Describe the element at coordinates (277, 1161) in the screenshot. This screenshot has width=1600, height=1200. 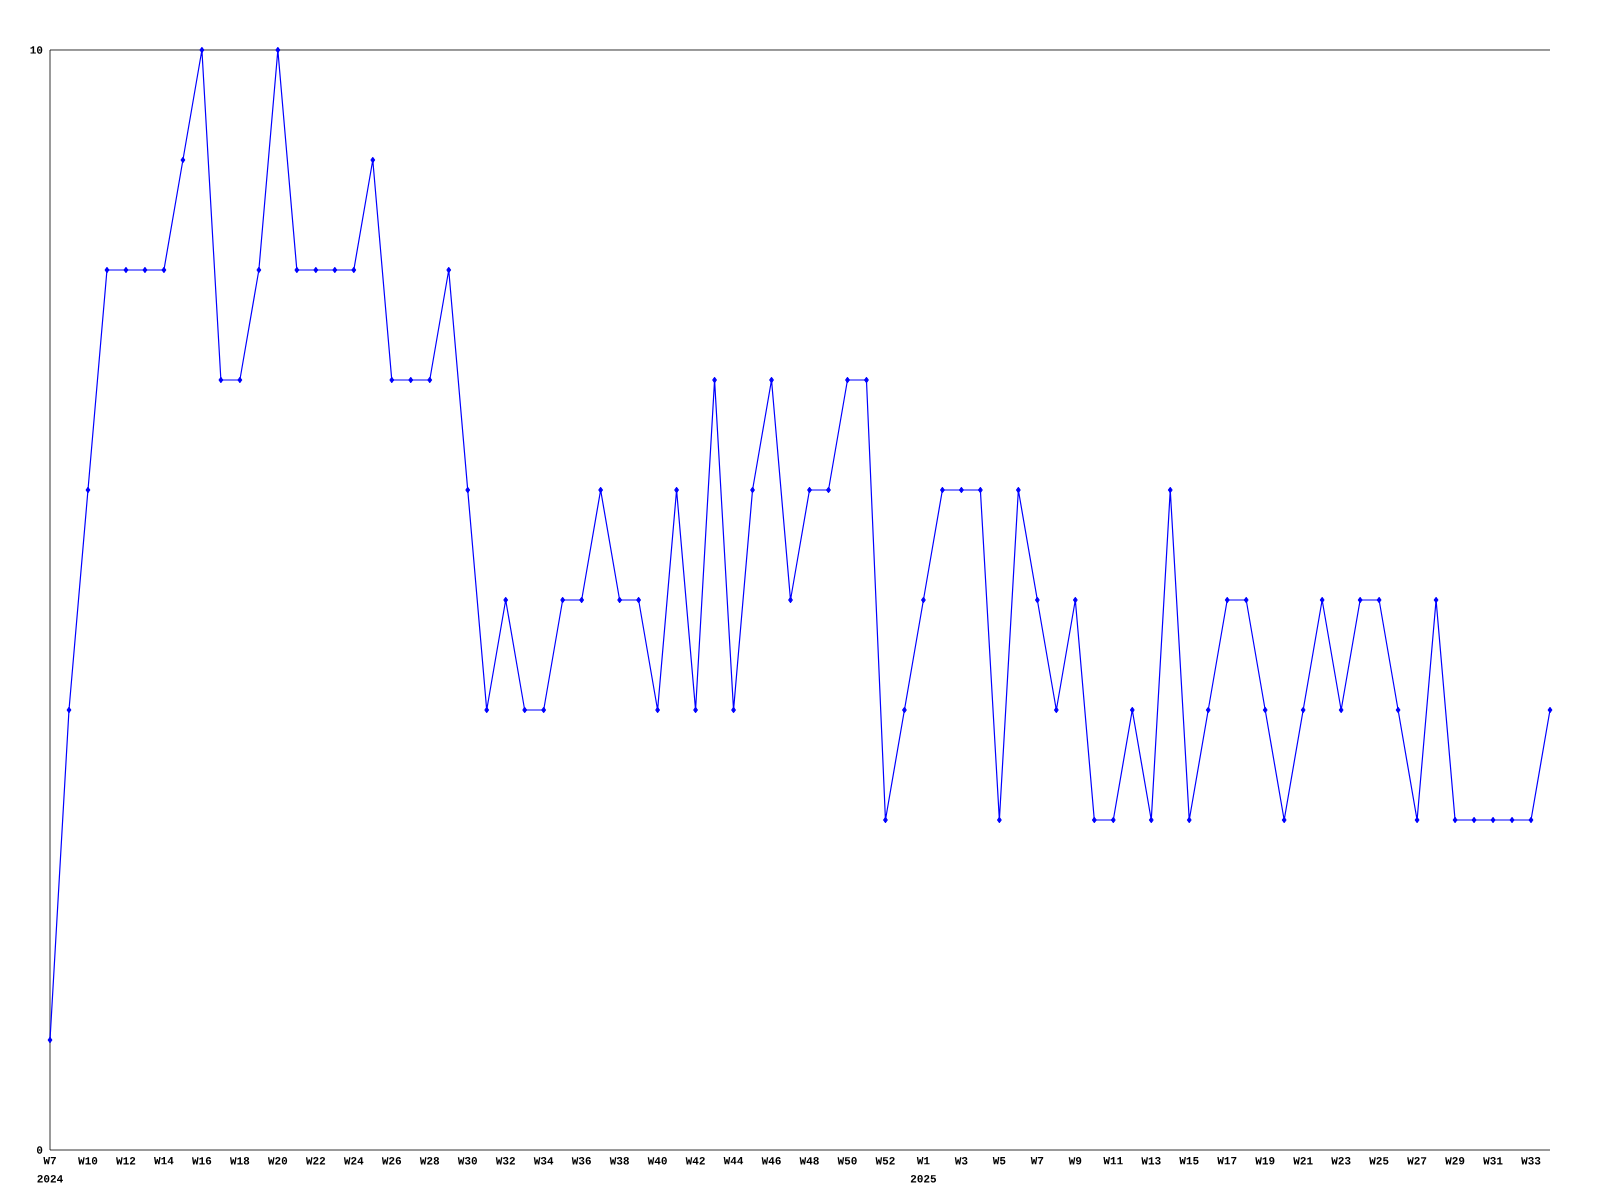
I see `x-tick-label: W20` at that location.